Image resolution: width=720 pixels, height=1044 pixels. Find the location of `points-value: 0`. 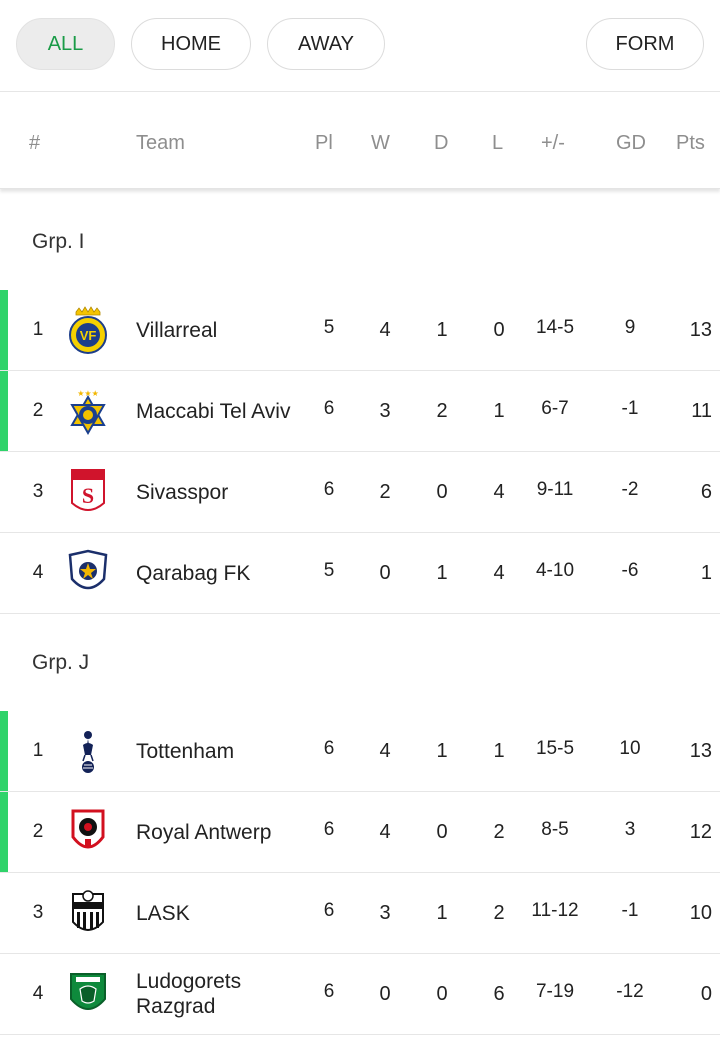

points-value: 0 is located at coordinates (706, 993).